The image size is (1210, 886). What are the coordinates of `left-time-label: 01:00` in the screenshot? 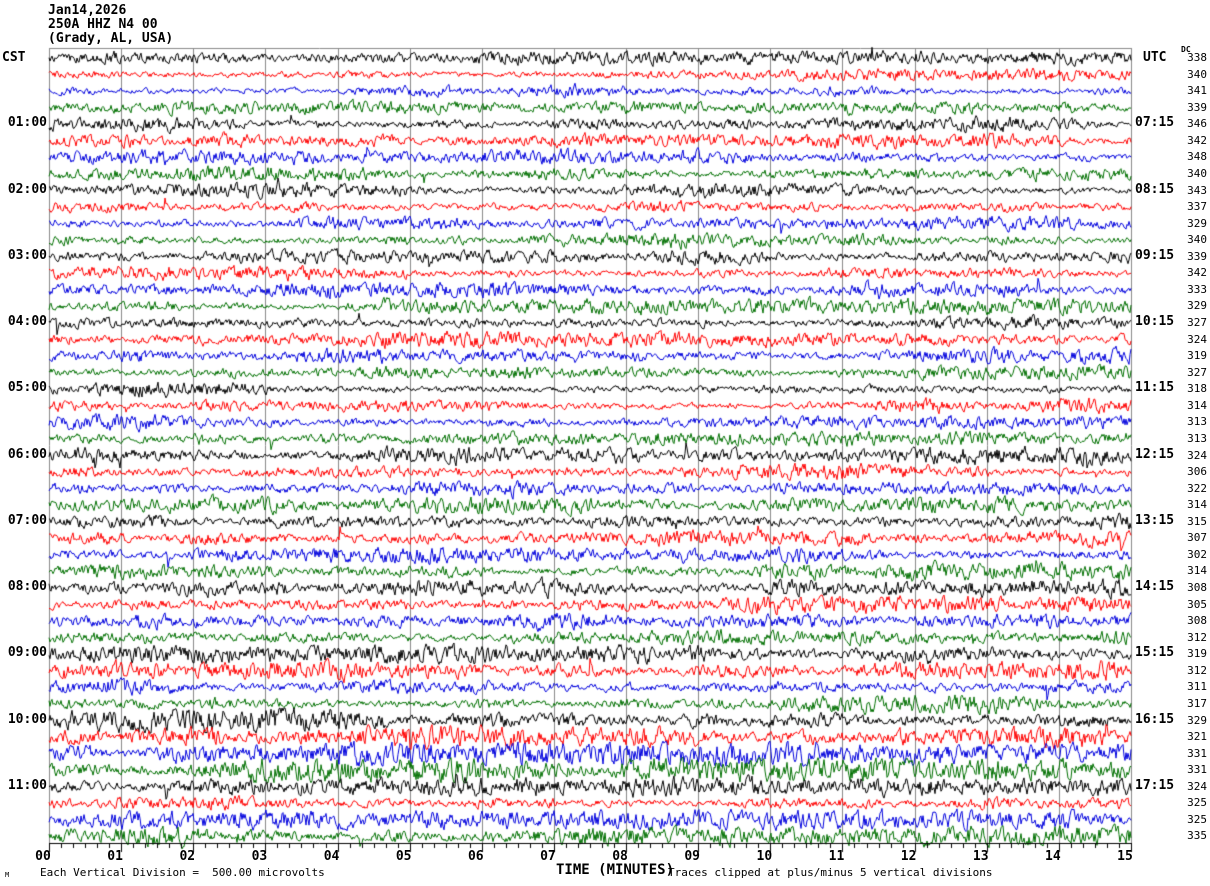 It's located at (27, 123).